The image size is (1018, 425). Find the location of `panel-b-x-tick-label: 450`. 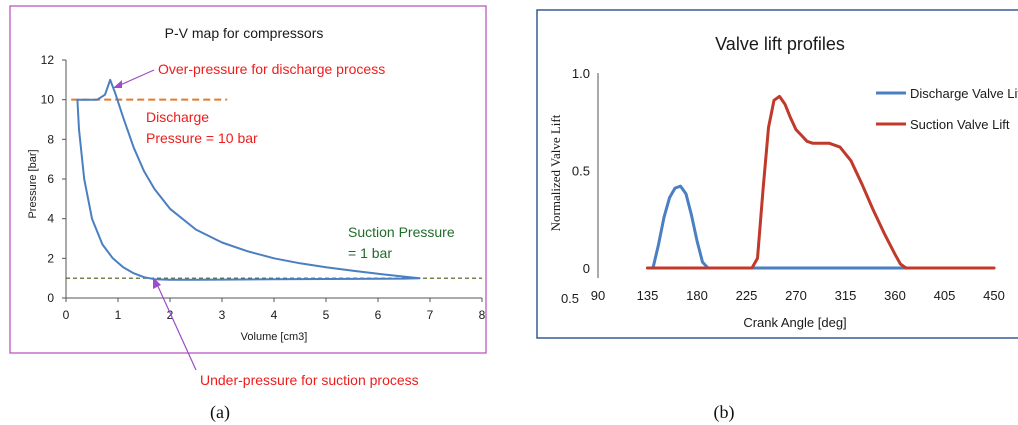

panel-b-x-tick-label: 450 is located at coordinates (994, 295).